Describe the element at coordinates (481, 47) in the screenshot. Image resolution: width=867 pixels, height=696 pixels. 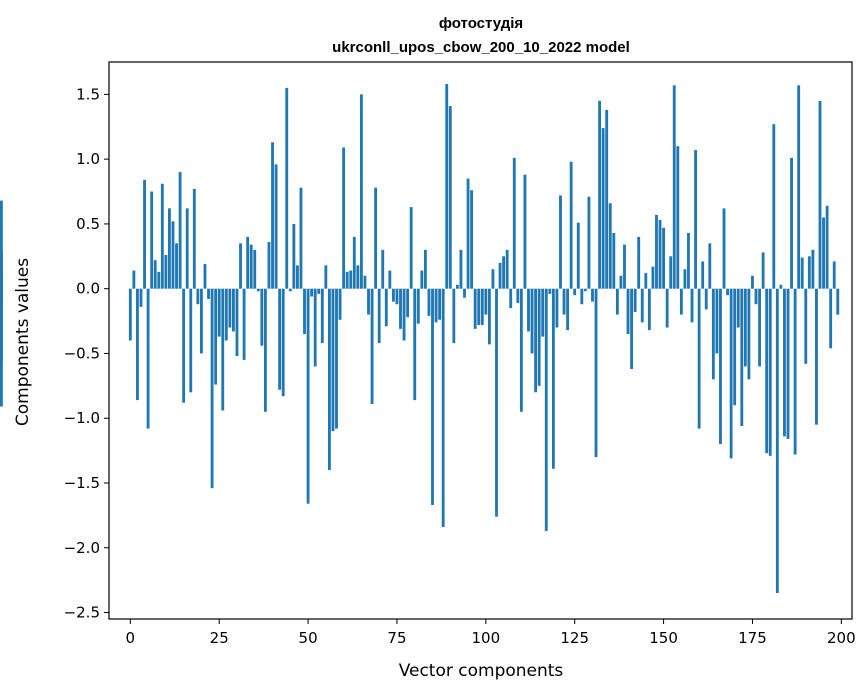
I see `chart-subtitle: ukrconll_upos_cbow_200_10_2022 model` at that location.